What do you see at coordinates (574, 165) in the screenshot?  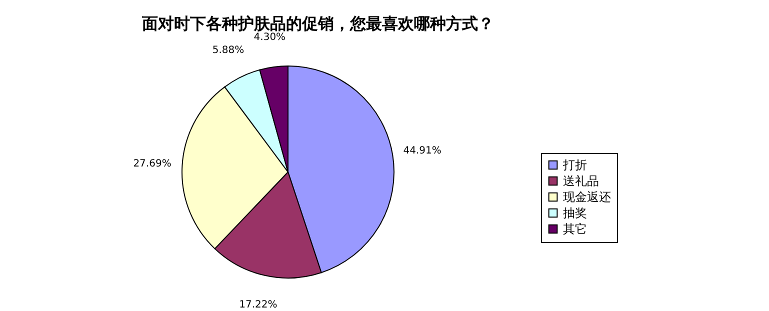 I see `legend-label: 打折` at bounding box center [574, 165].